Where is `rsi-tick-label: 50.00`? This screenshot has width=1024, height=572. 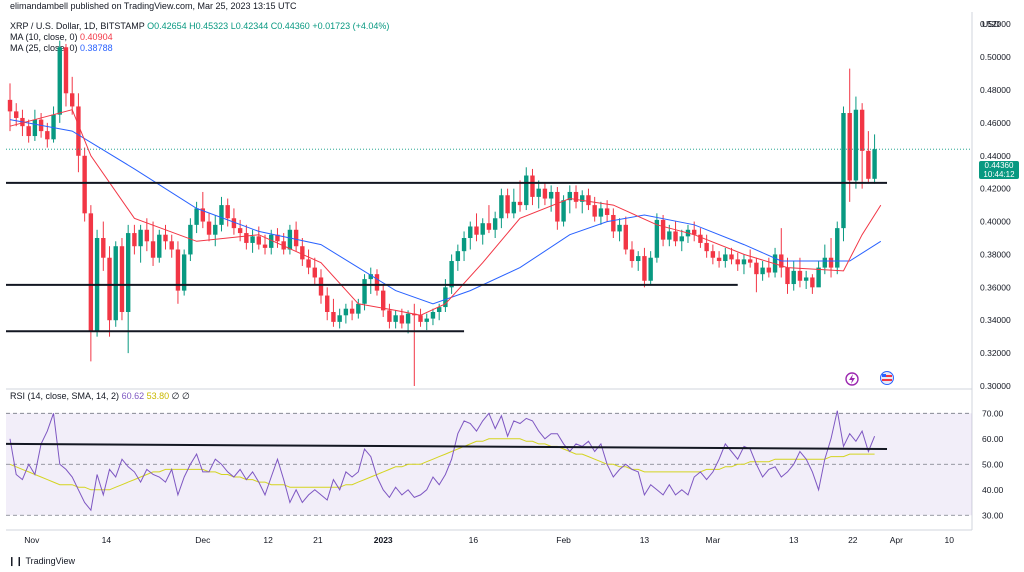
rsi-tick-label: 50.00 is located at coordinates (993, 464).